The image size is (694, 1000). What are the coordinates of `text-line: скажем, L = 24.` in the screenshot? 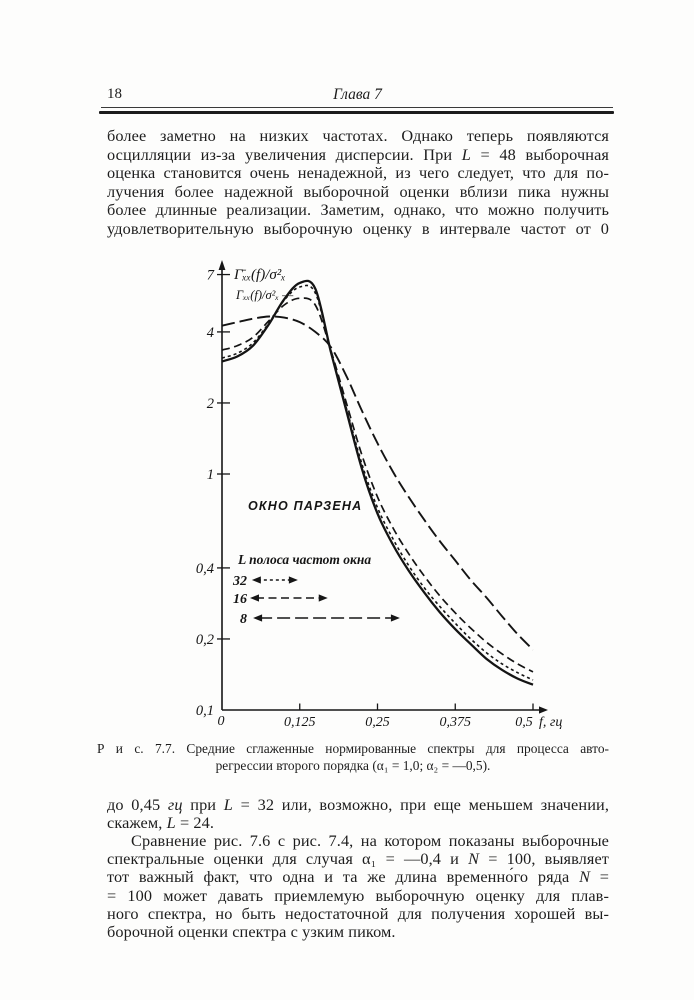 It's located at (161, 823).